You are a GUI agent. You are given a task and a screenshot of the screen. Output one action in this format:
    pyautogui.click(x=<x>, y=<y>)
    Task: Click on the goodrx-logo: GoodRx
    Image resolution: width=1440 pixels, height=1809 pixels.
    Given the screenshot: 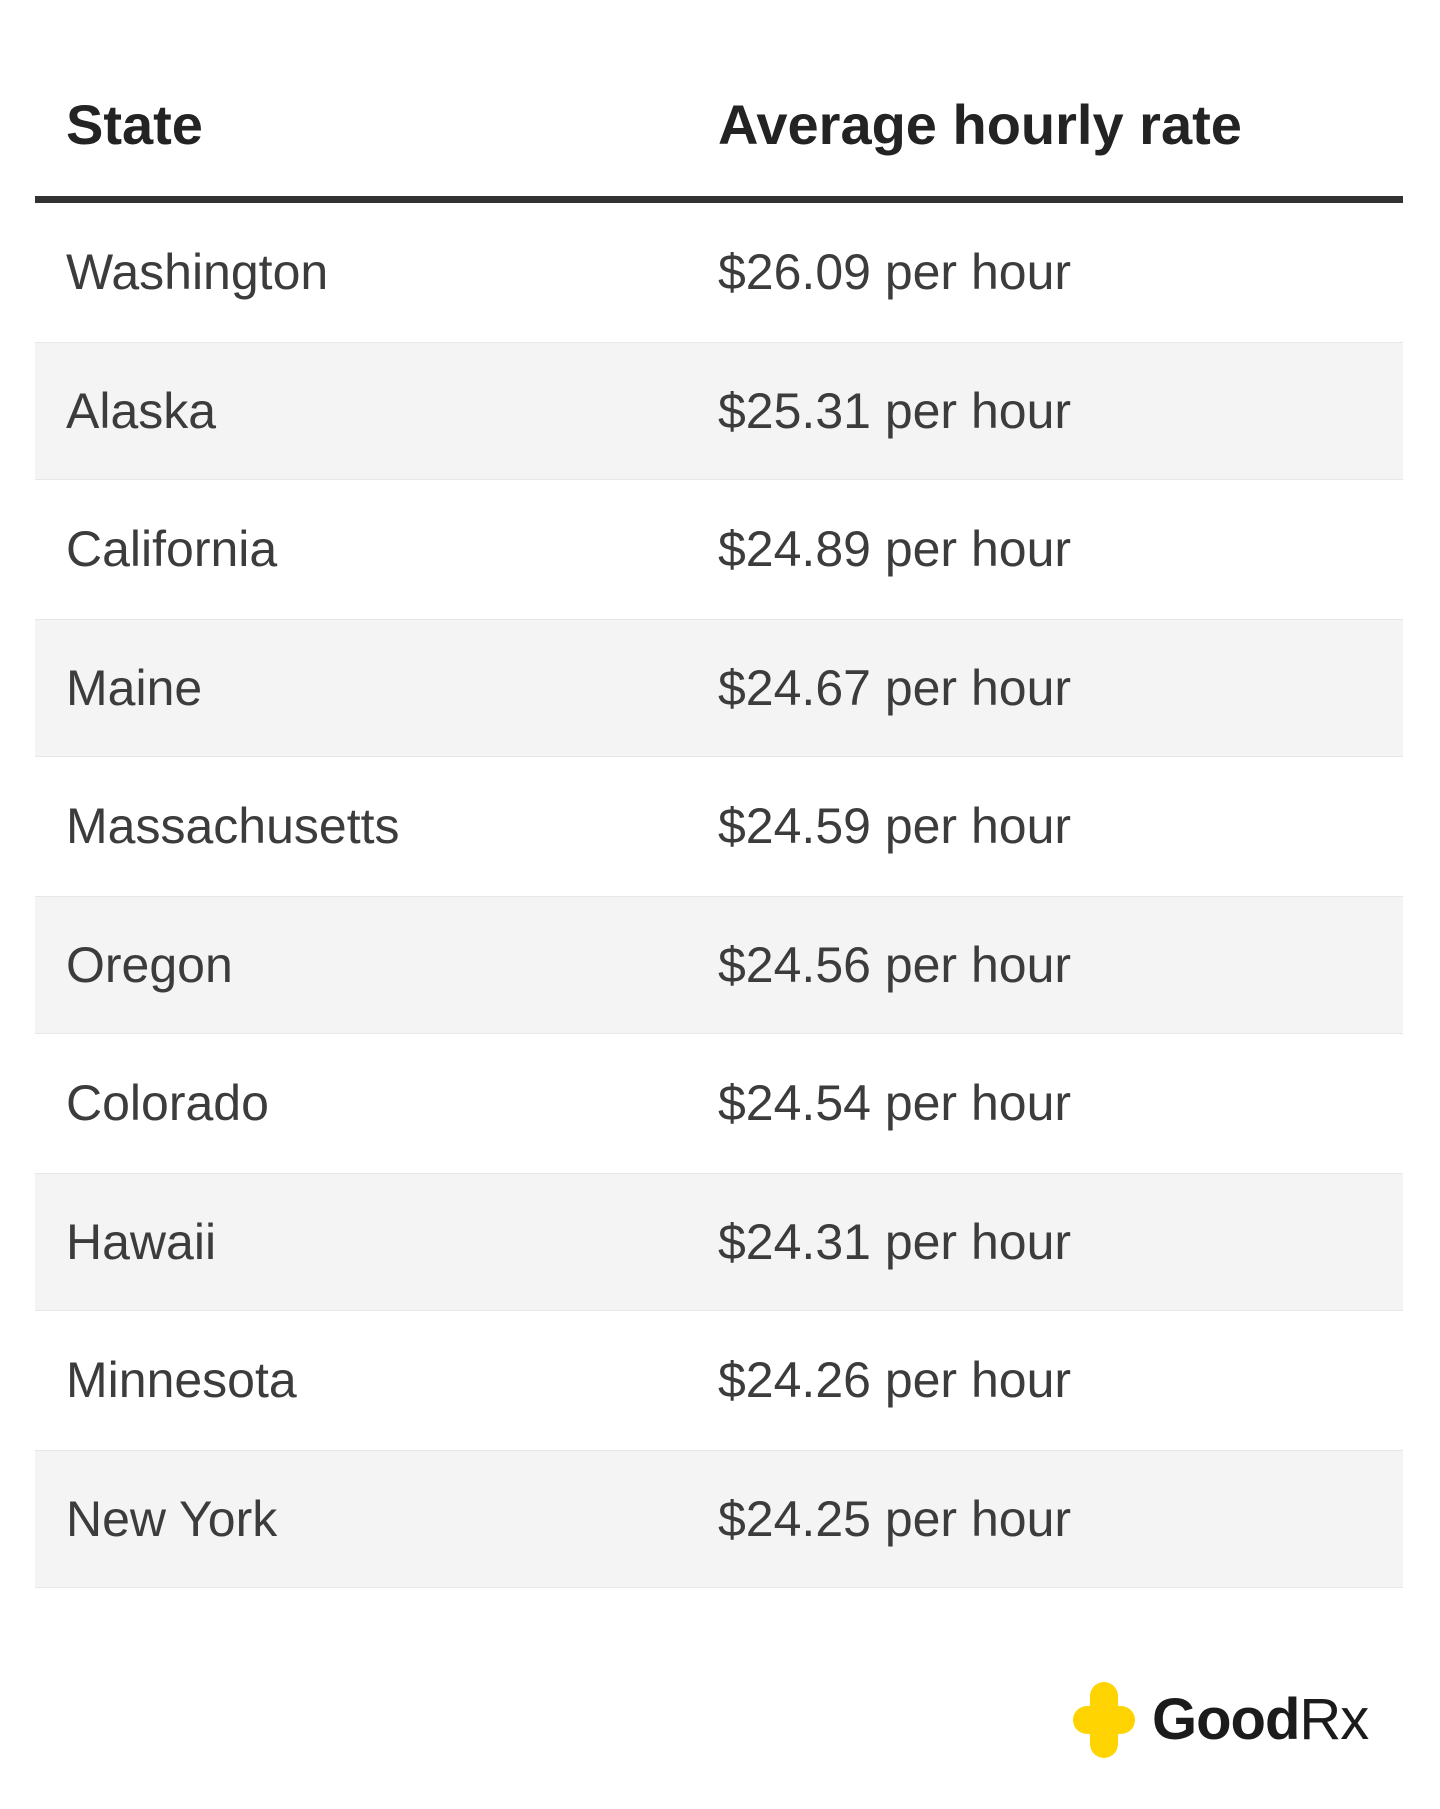 What is the action you would take?
    pyautogui.click(x=1221, y=1720)
    